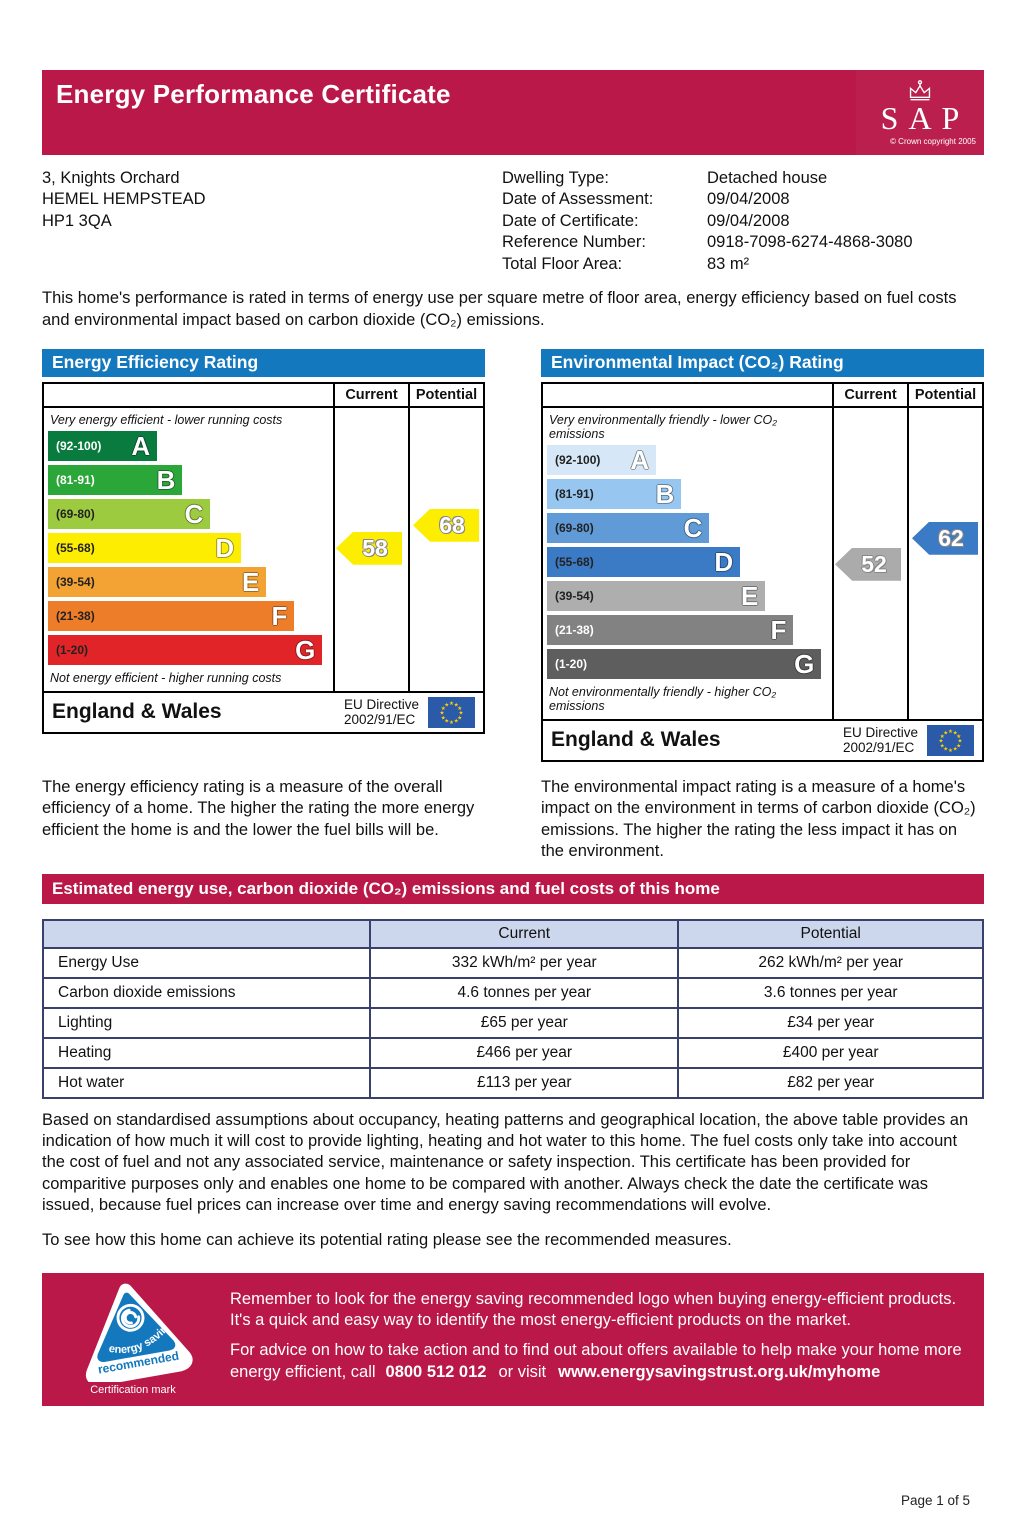  Describe the element at coordinates (133, 1332) in the screenshot. I see `energy-saving-logo: energy saving recommended` at that location.